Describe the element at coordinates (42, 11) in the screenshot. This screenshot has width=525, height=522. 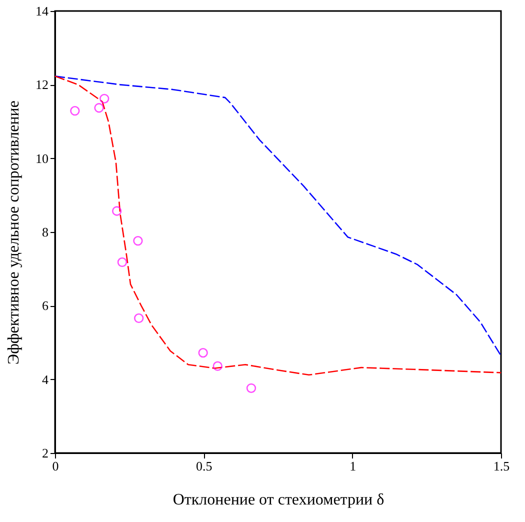
I see `y-tick-label: 14` at that location.